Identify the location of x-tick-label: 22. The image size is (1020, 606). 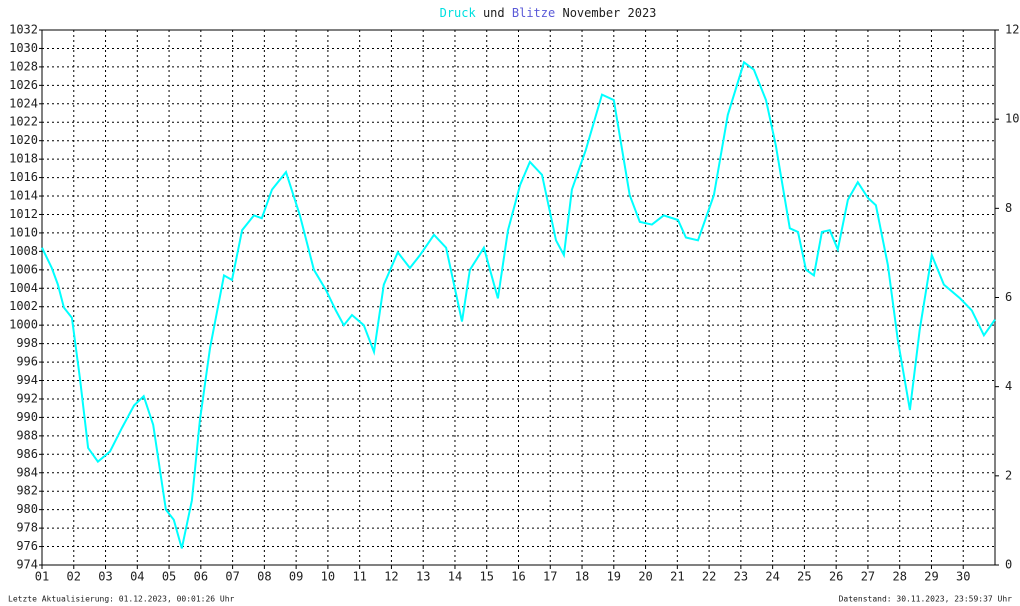
(709, 577).